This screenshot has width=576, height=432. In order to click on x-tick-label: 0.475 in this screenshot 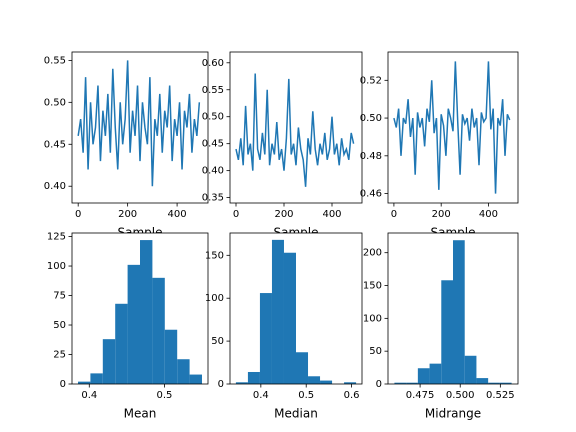, I will do `click(420, 395)`.